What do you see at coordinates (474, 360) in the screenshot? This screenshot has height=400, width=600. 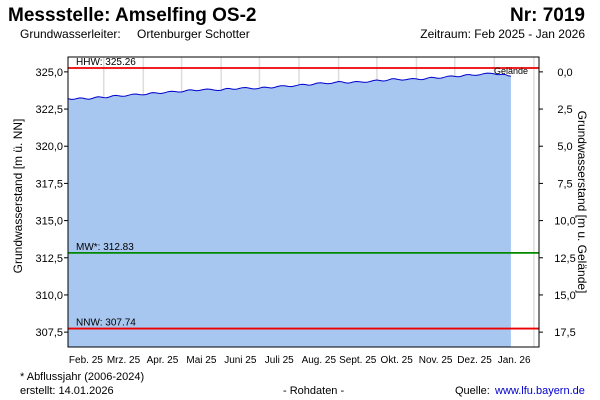 I see `x-tick-label: Dez. 25` at bounding box center [474, 360].